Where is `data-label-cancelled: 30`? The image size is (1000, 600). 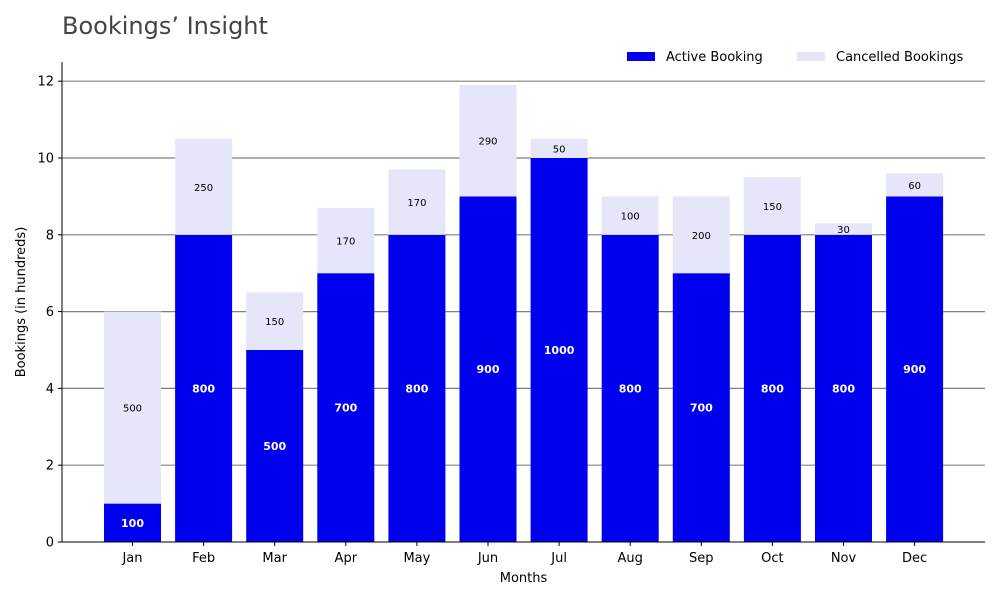 data-label-cancelled: 30 is located at coordinates (843, 230).